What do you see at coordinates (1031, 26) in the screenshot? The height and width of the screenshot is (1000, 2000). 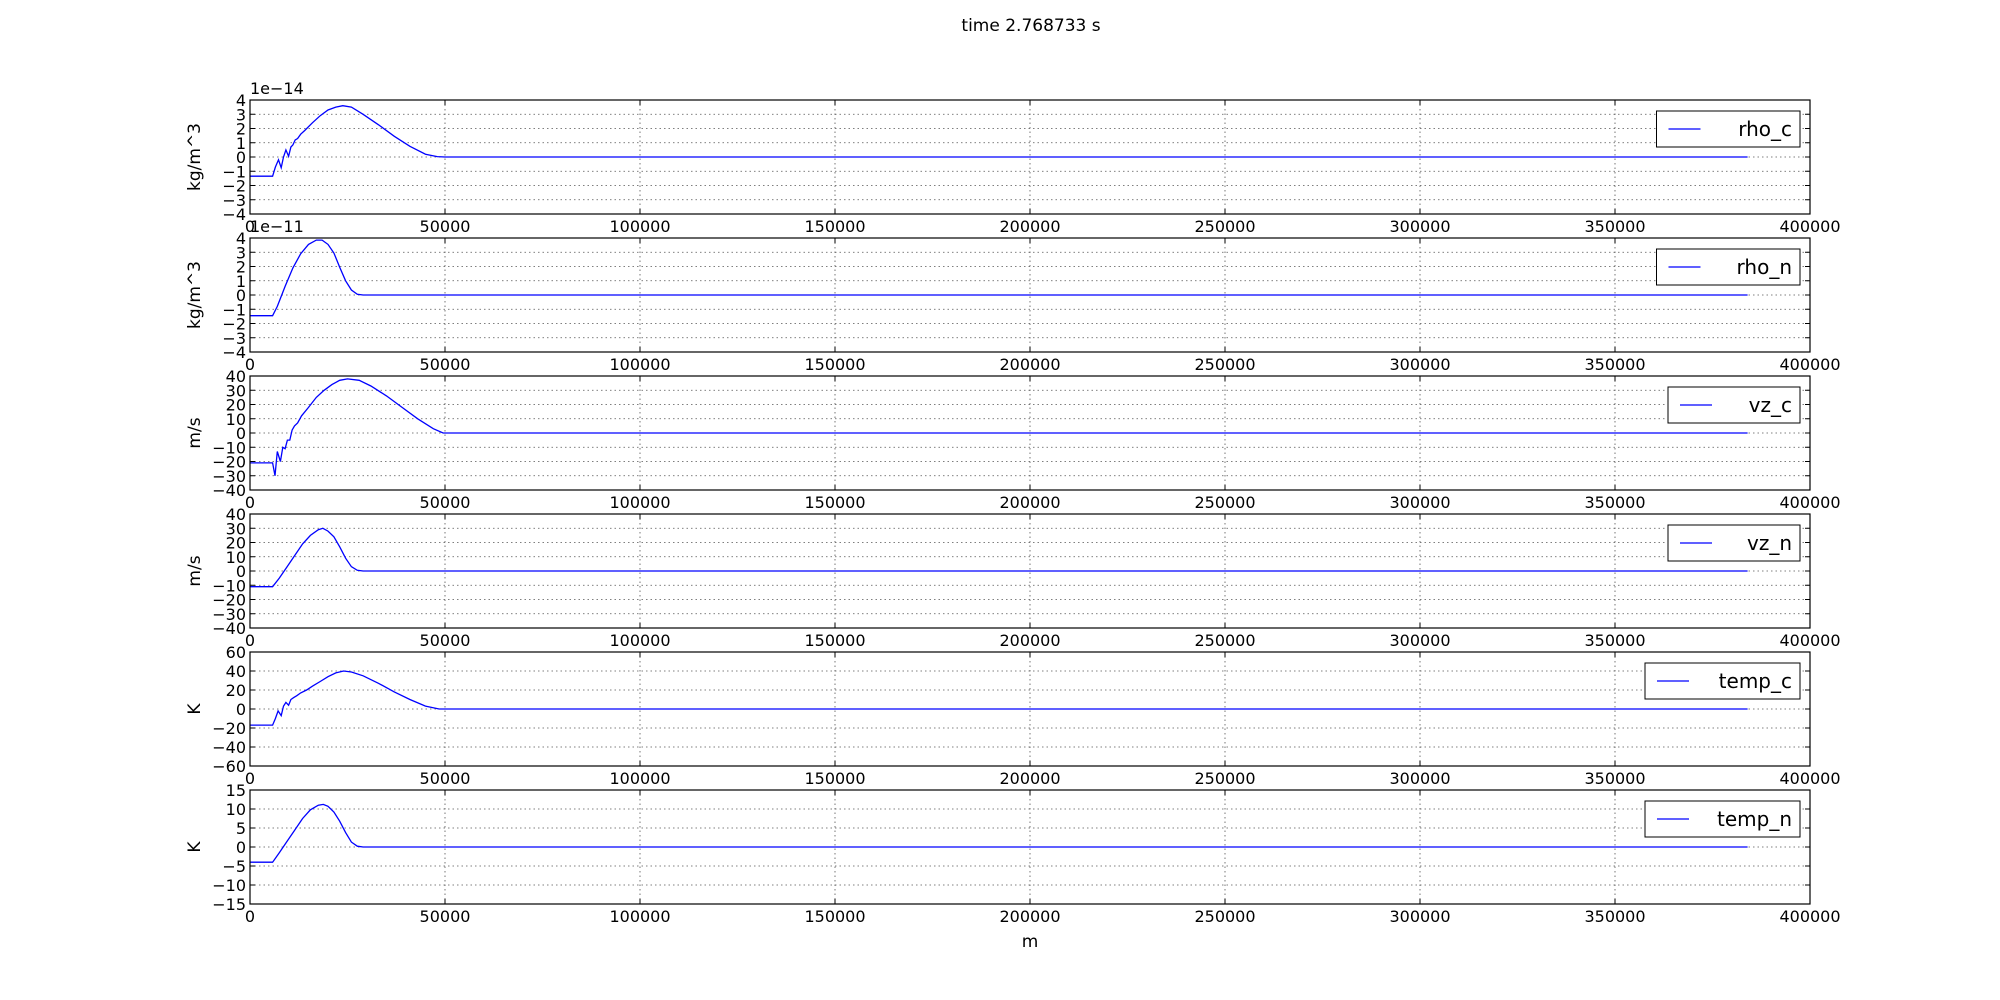 I see `figure-title: time 2.768733 s` at bounding box center [1031, 26].